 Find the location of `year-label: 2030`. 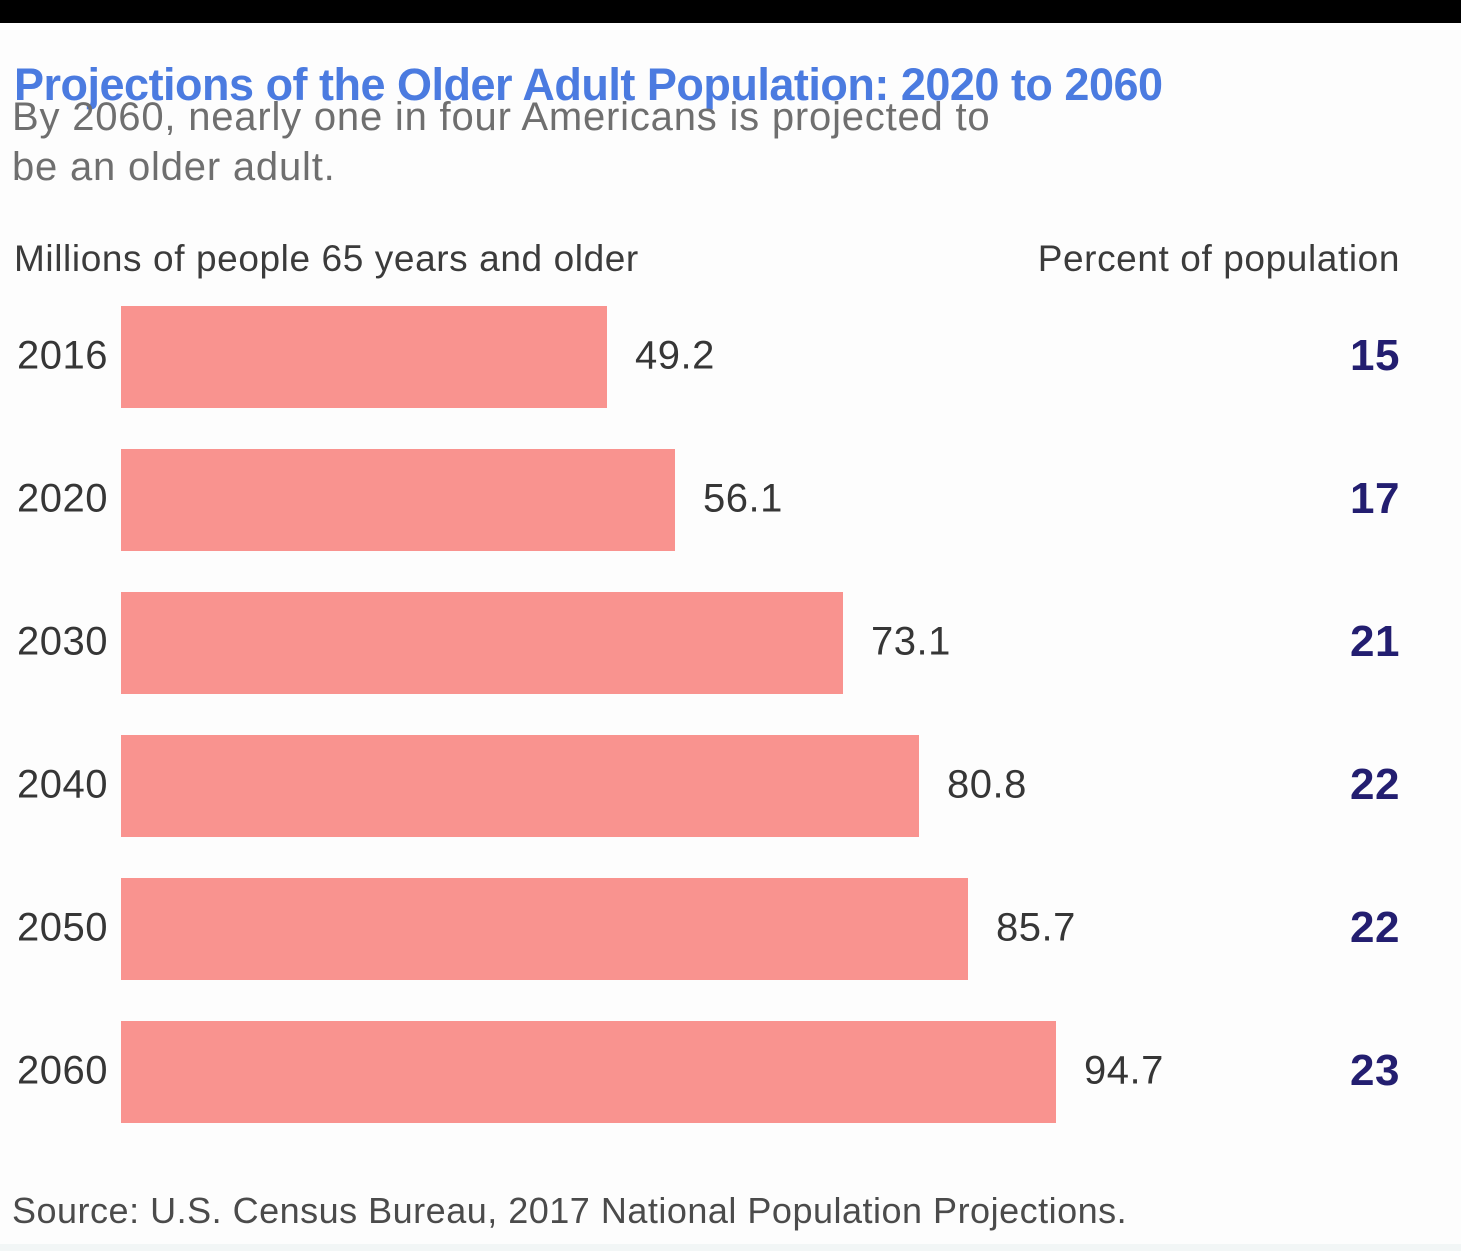

year-label: 2030 is located at coordinates (62, 641).